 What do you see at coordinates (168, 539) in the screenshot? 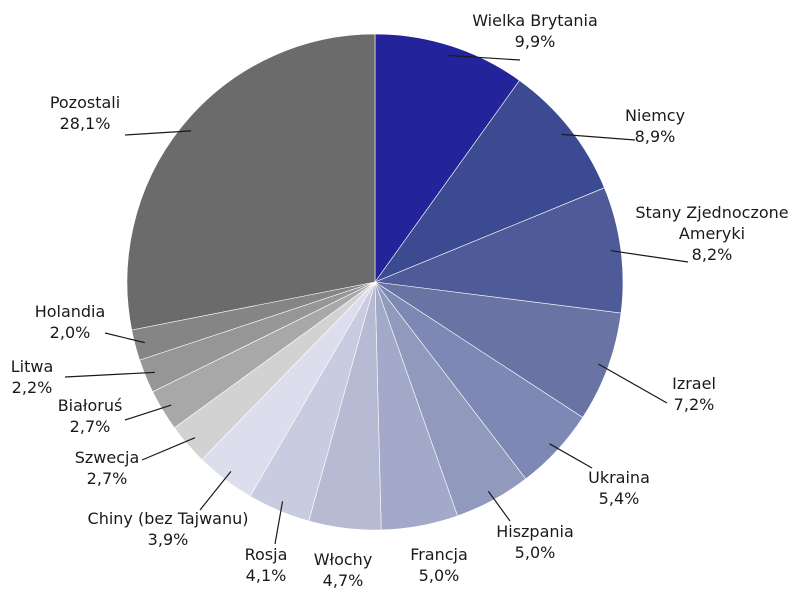
I see `slice-value-9: 3,9%` at bounding box center [168, 539].